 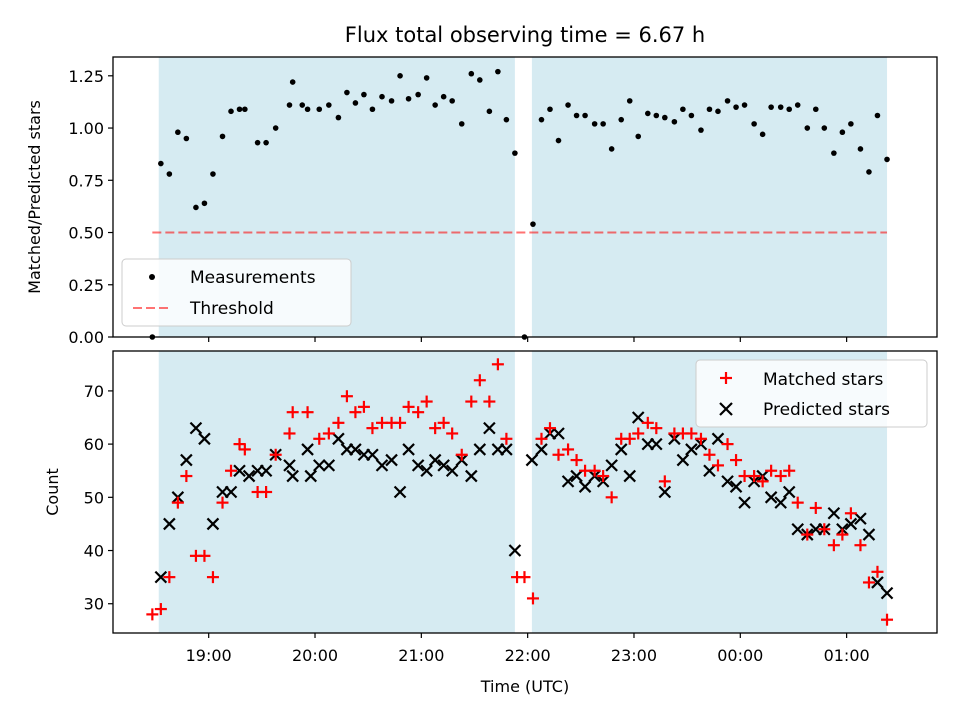 I want to click on legend-threshold-label: Threshold, so click(x=231, y=309).